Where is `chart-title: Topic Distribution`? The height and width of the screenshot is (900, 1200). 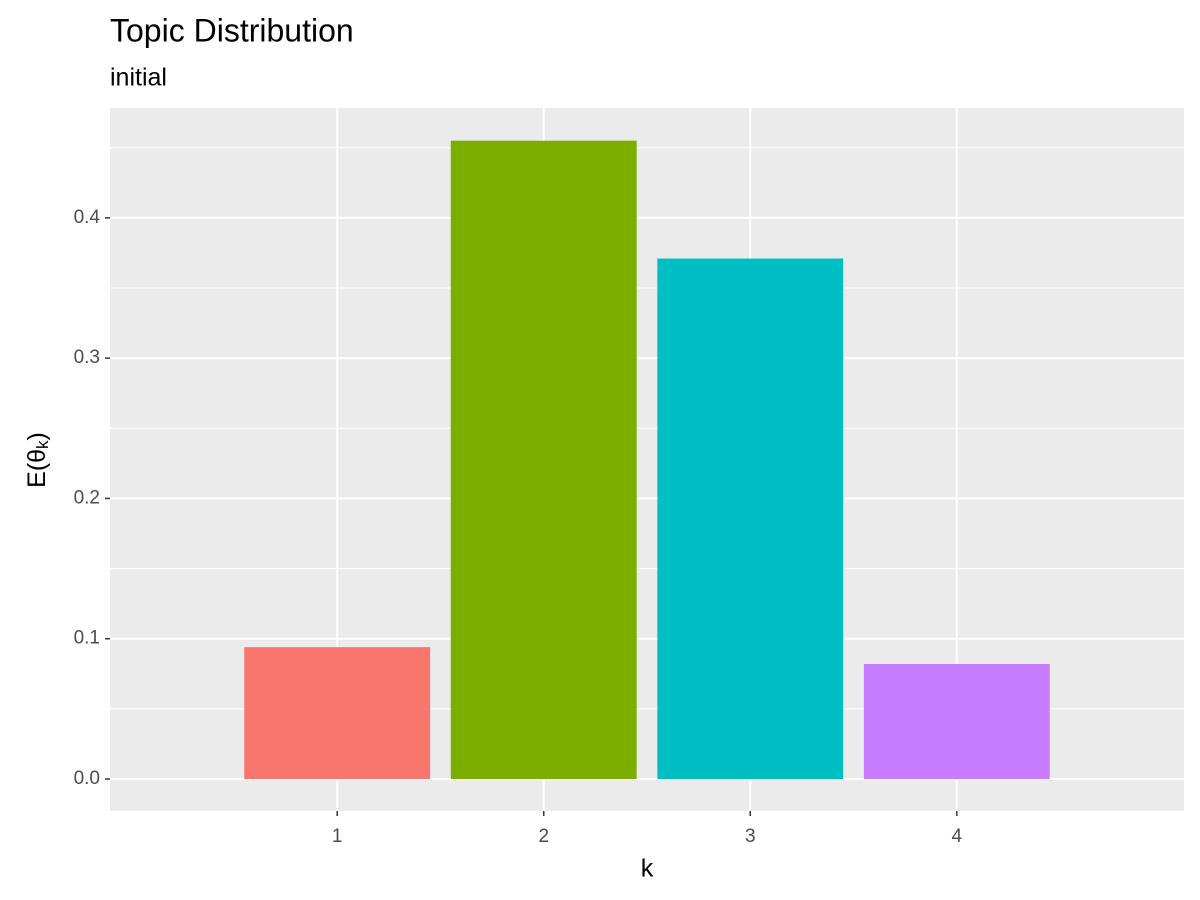
chart-title: Topic Distribution is located at coordinates (232, 30).